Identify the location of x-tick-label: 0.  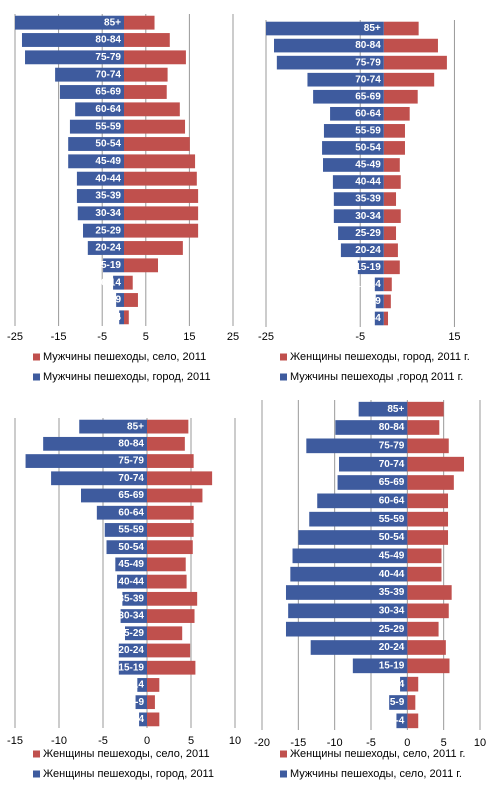
(147, 741).